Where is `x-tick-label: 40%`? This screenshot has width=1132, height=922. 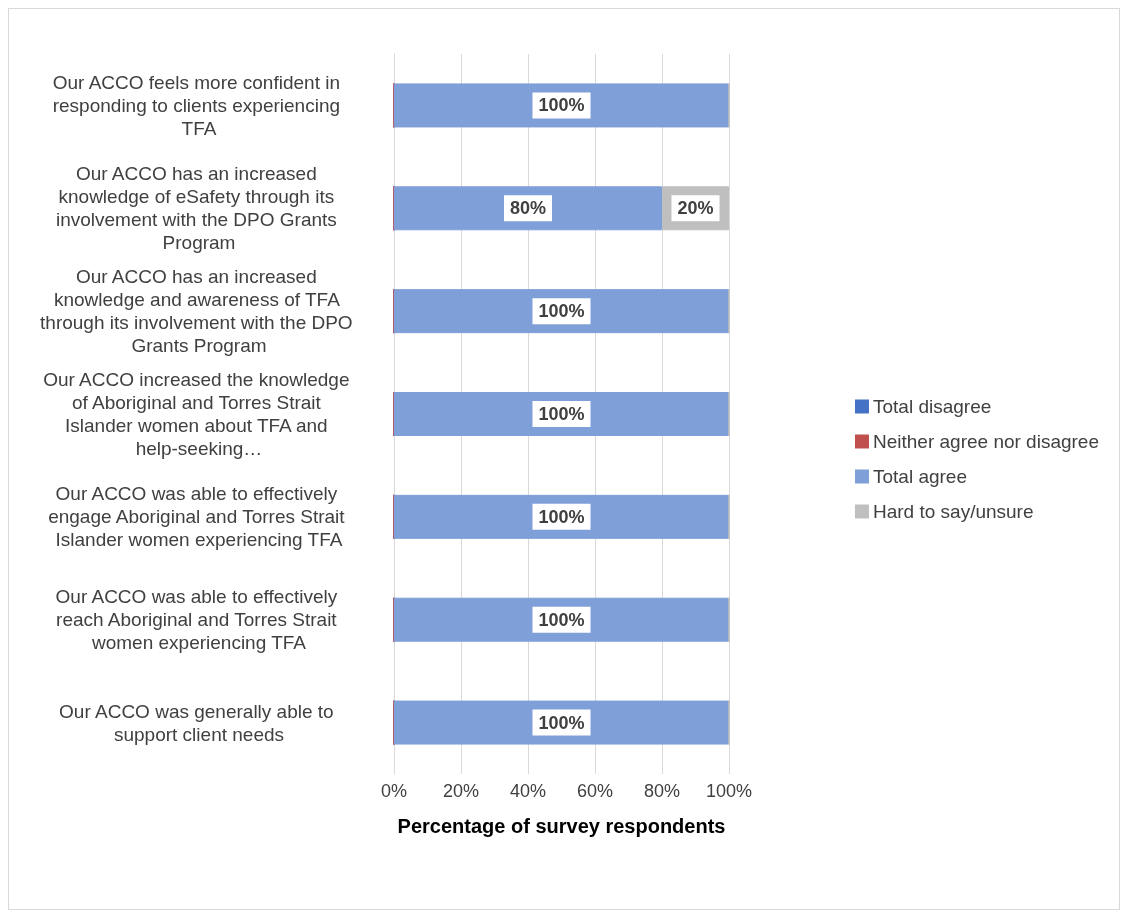 x-tick-label: 40% is located at coordinates (528, 791).